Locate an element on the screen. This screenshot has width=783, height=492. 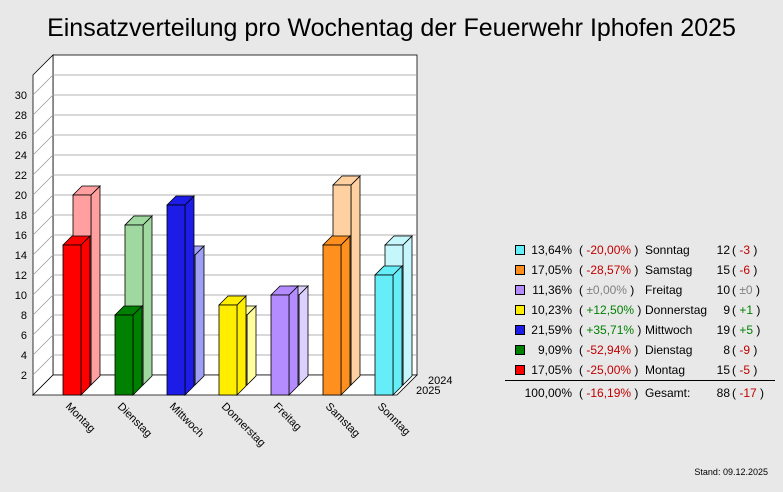
legend-count: 19 is located at coordinates (723, 330).